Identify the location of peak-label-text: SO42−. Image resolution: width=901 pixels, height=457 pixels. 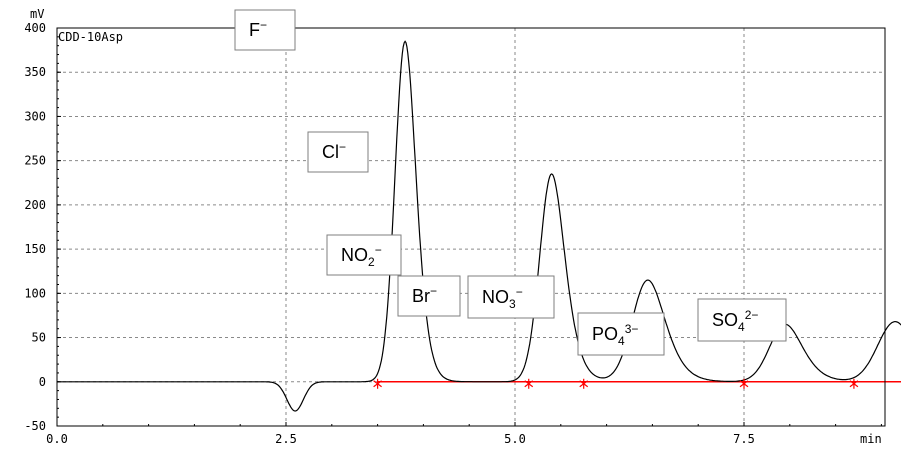
(735, 321).